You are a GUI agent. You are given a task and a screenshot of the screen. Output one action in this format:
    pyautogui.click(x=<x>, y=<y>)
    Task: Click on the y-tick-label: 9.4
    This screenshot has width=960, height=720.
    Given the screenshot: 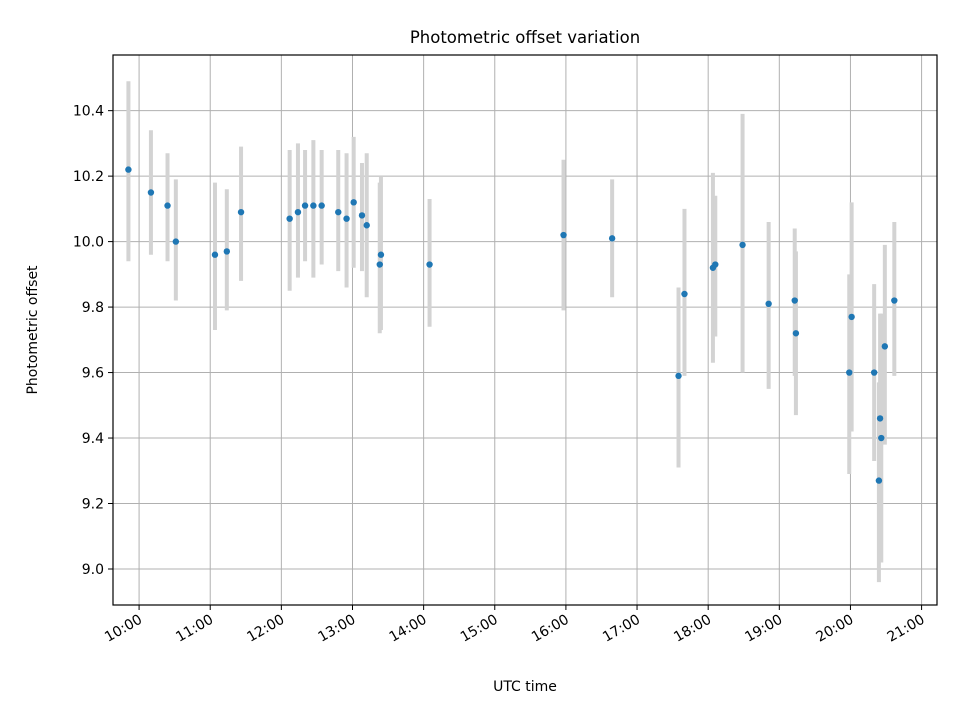 What is the action you would take?
    pyautogui.click(x=93, y=439)
    